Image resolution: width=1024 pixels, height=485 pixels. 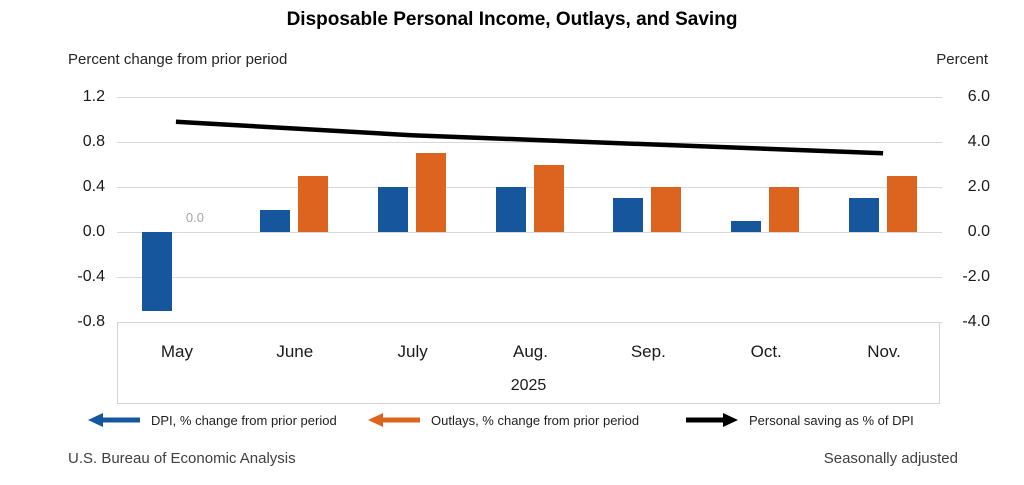 I want to click on dpi-bar-Nov., so click(x=864, y=215).